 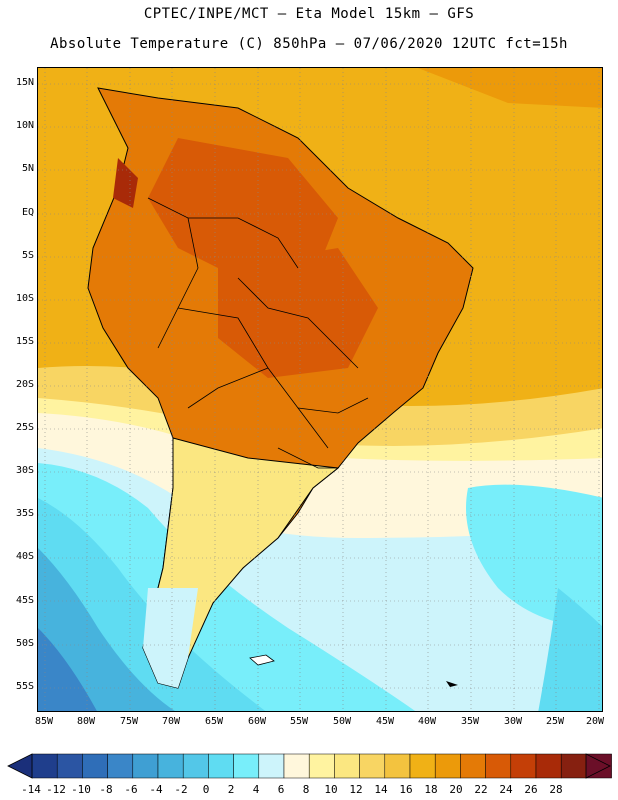 What do you see at coordinates (20, 766) in the screenshot?
I see `colorbar-under-arrow` at bounding box center [20, 766].